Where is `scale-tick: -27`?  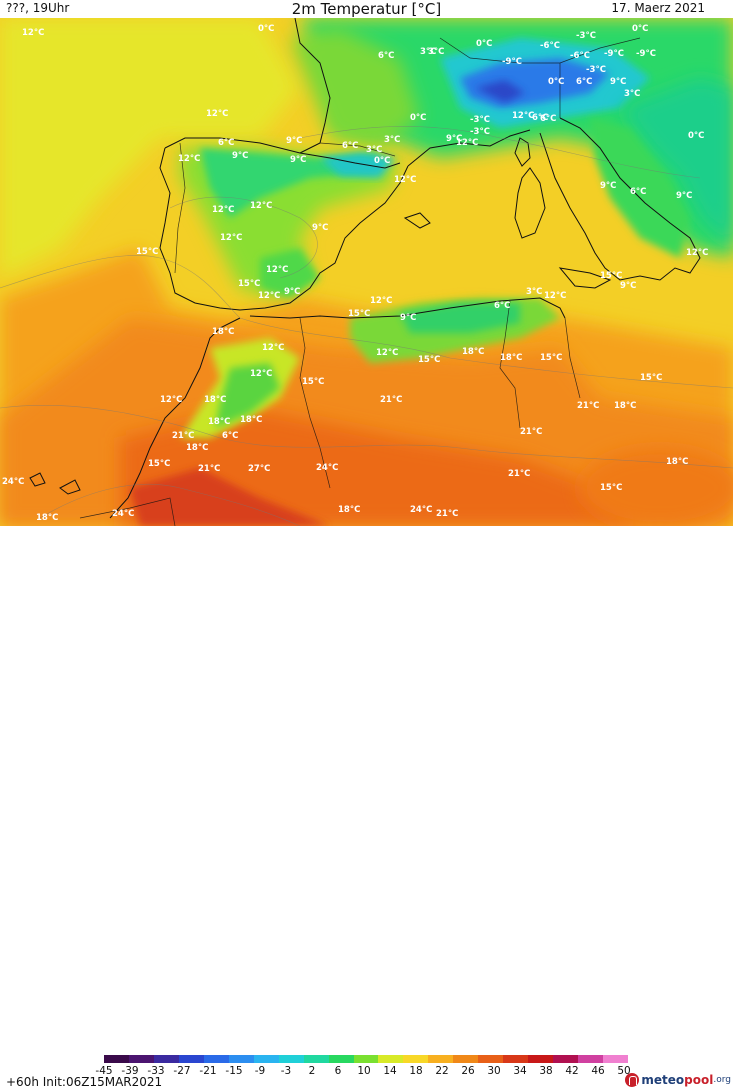 scale-tick: -27 is located at coordinates (182, 1071).